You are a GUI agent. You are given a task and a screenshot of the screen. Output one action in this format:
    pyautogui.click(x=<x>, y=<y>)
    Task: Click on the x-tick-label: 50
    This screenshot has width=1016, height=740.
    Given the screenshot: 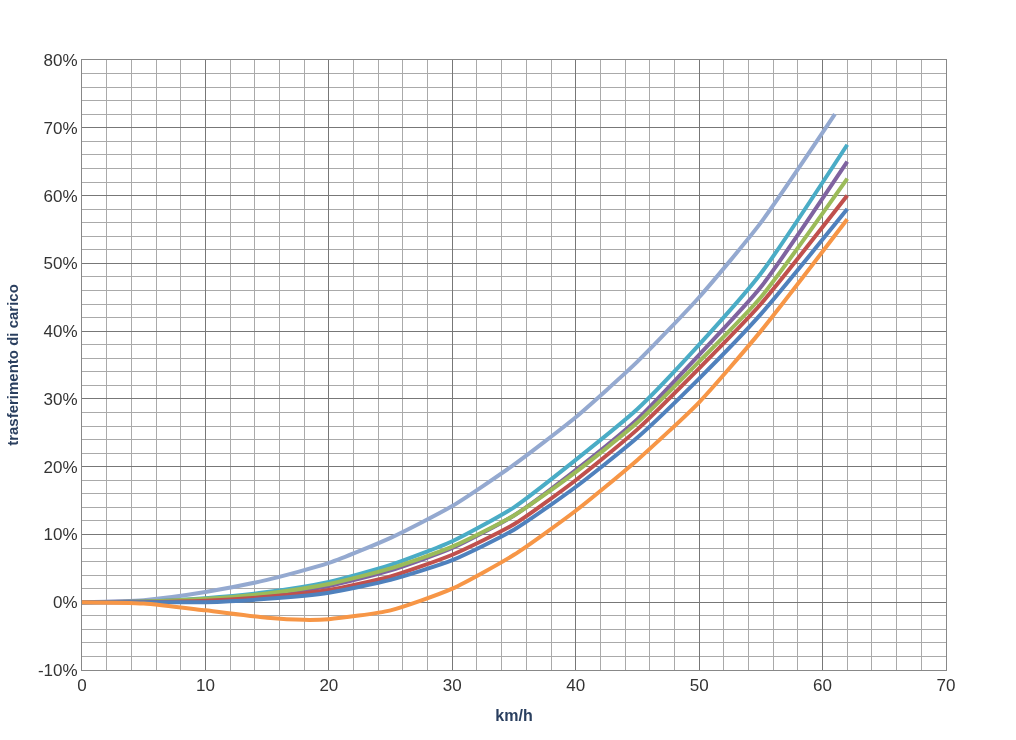 What is the action you would take?
    pyautogui.click(x=699, y=686)
    